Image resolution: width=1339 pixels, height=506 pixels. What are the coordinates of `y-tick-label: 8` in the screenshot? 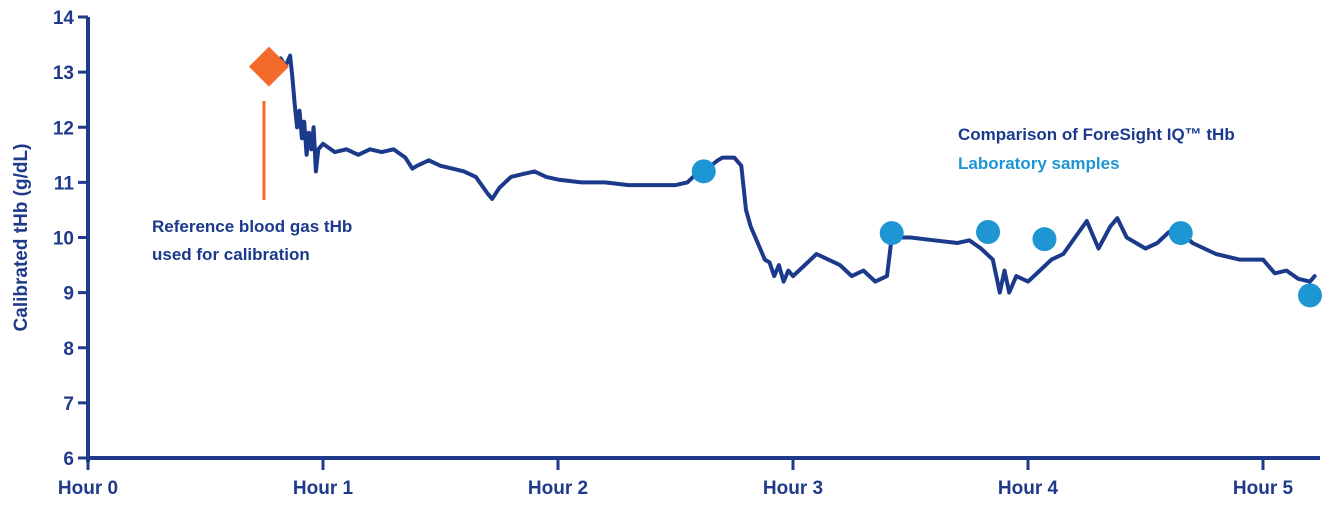 It's located at (68, 349).